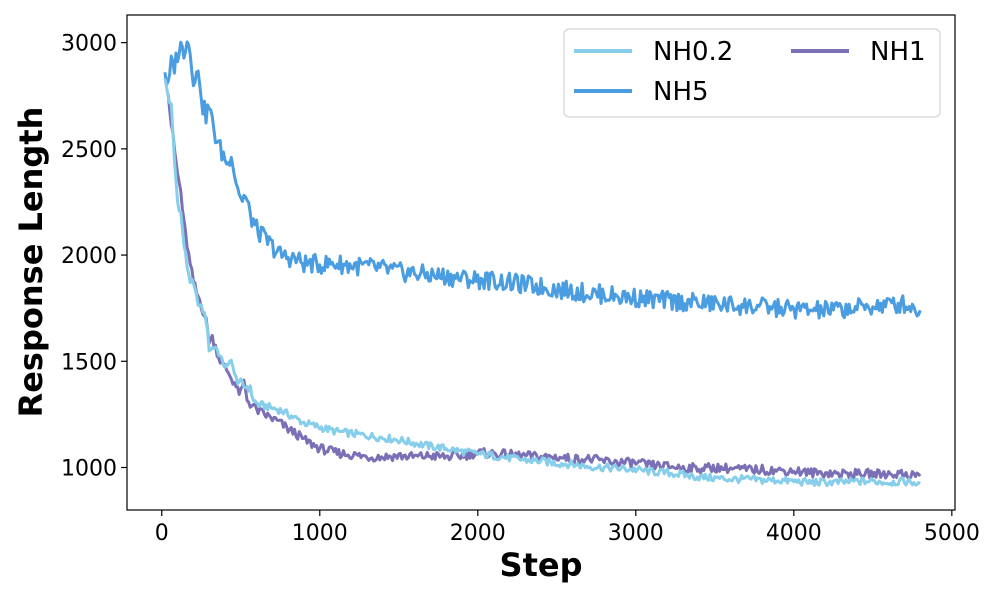  What do you see at coordinates (89, 44) in the screenshot?
I see `y-tick-label: 3000` at bounding box center [89, 44].